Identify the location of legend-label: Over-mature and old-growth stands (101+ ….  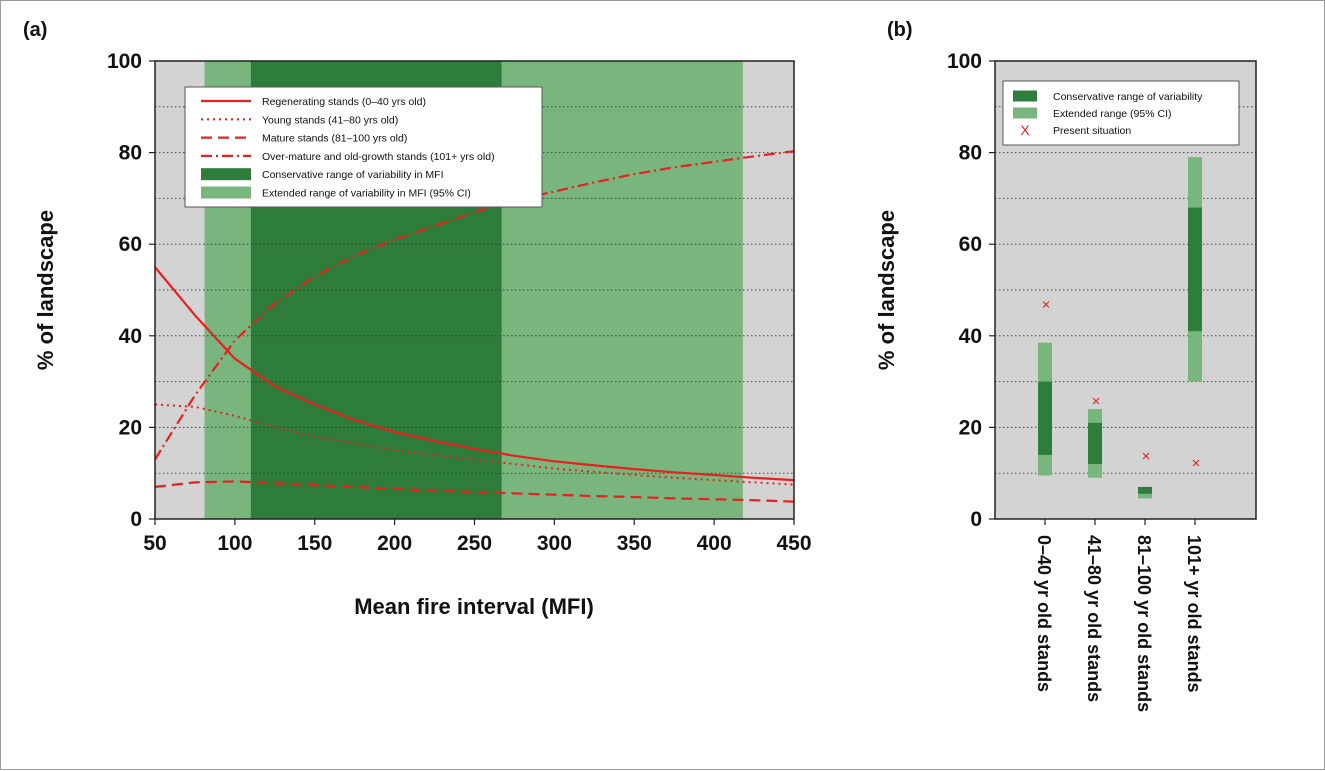
(378, 157).